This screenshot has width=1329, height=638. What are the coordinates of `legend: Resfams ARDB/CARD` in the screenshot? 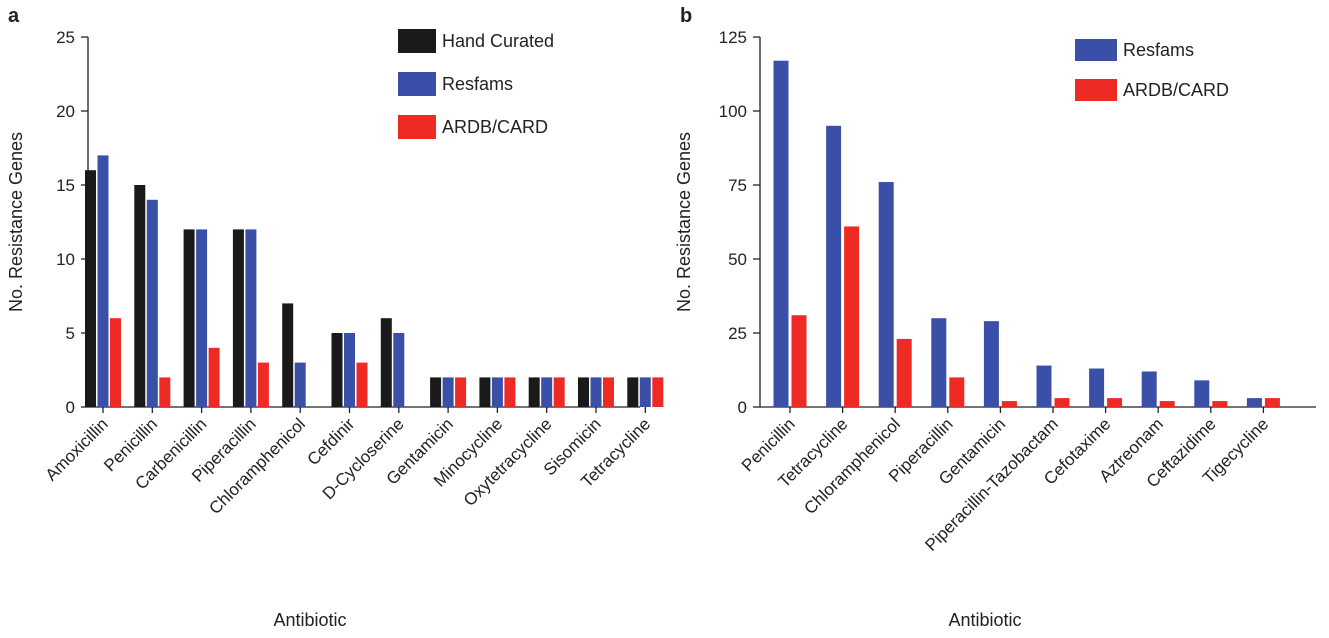 It's located at (1152, 70).